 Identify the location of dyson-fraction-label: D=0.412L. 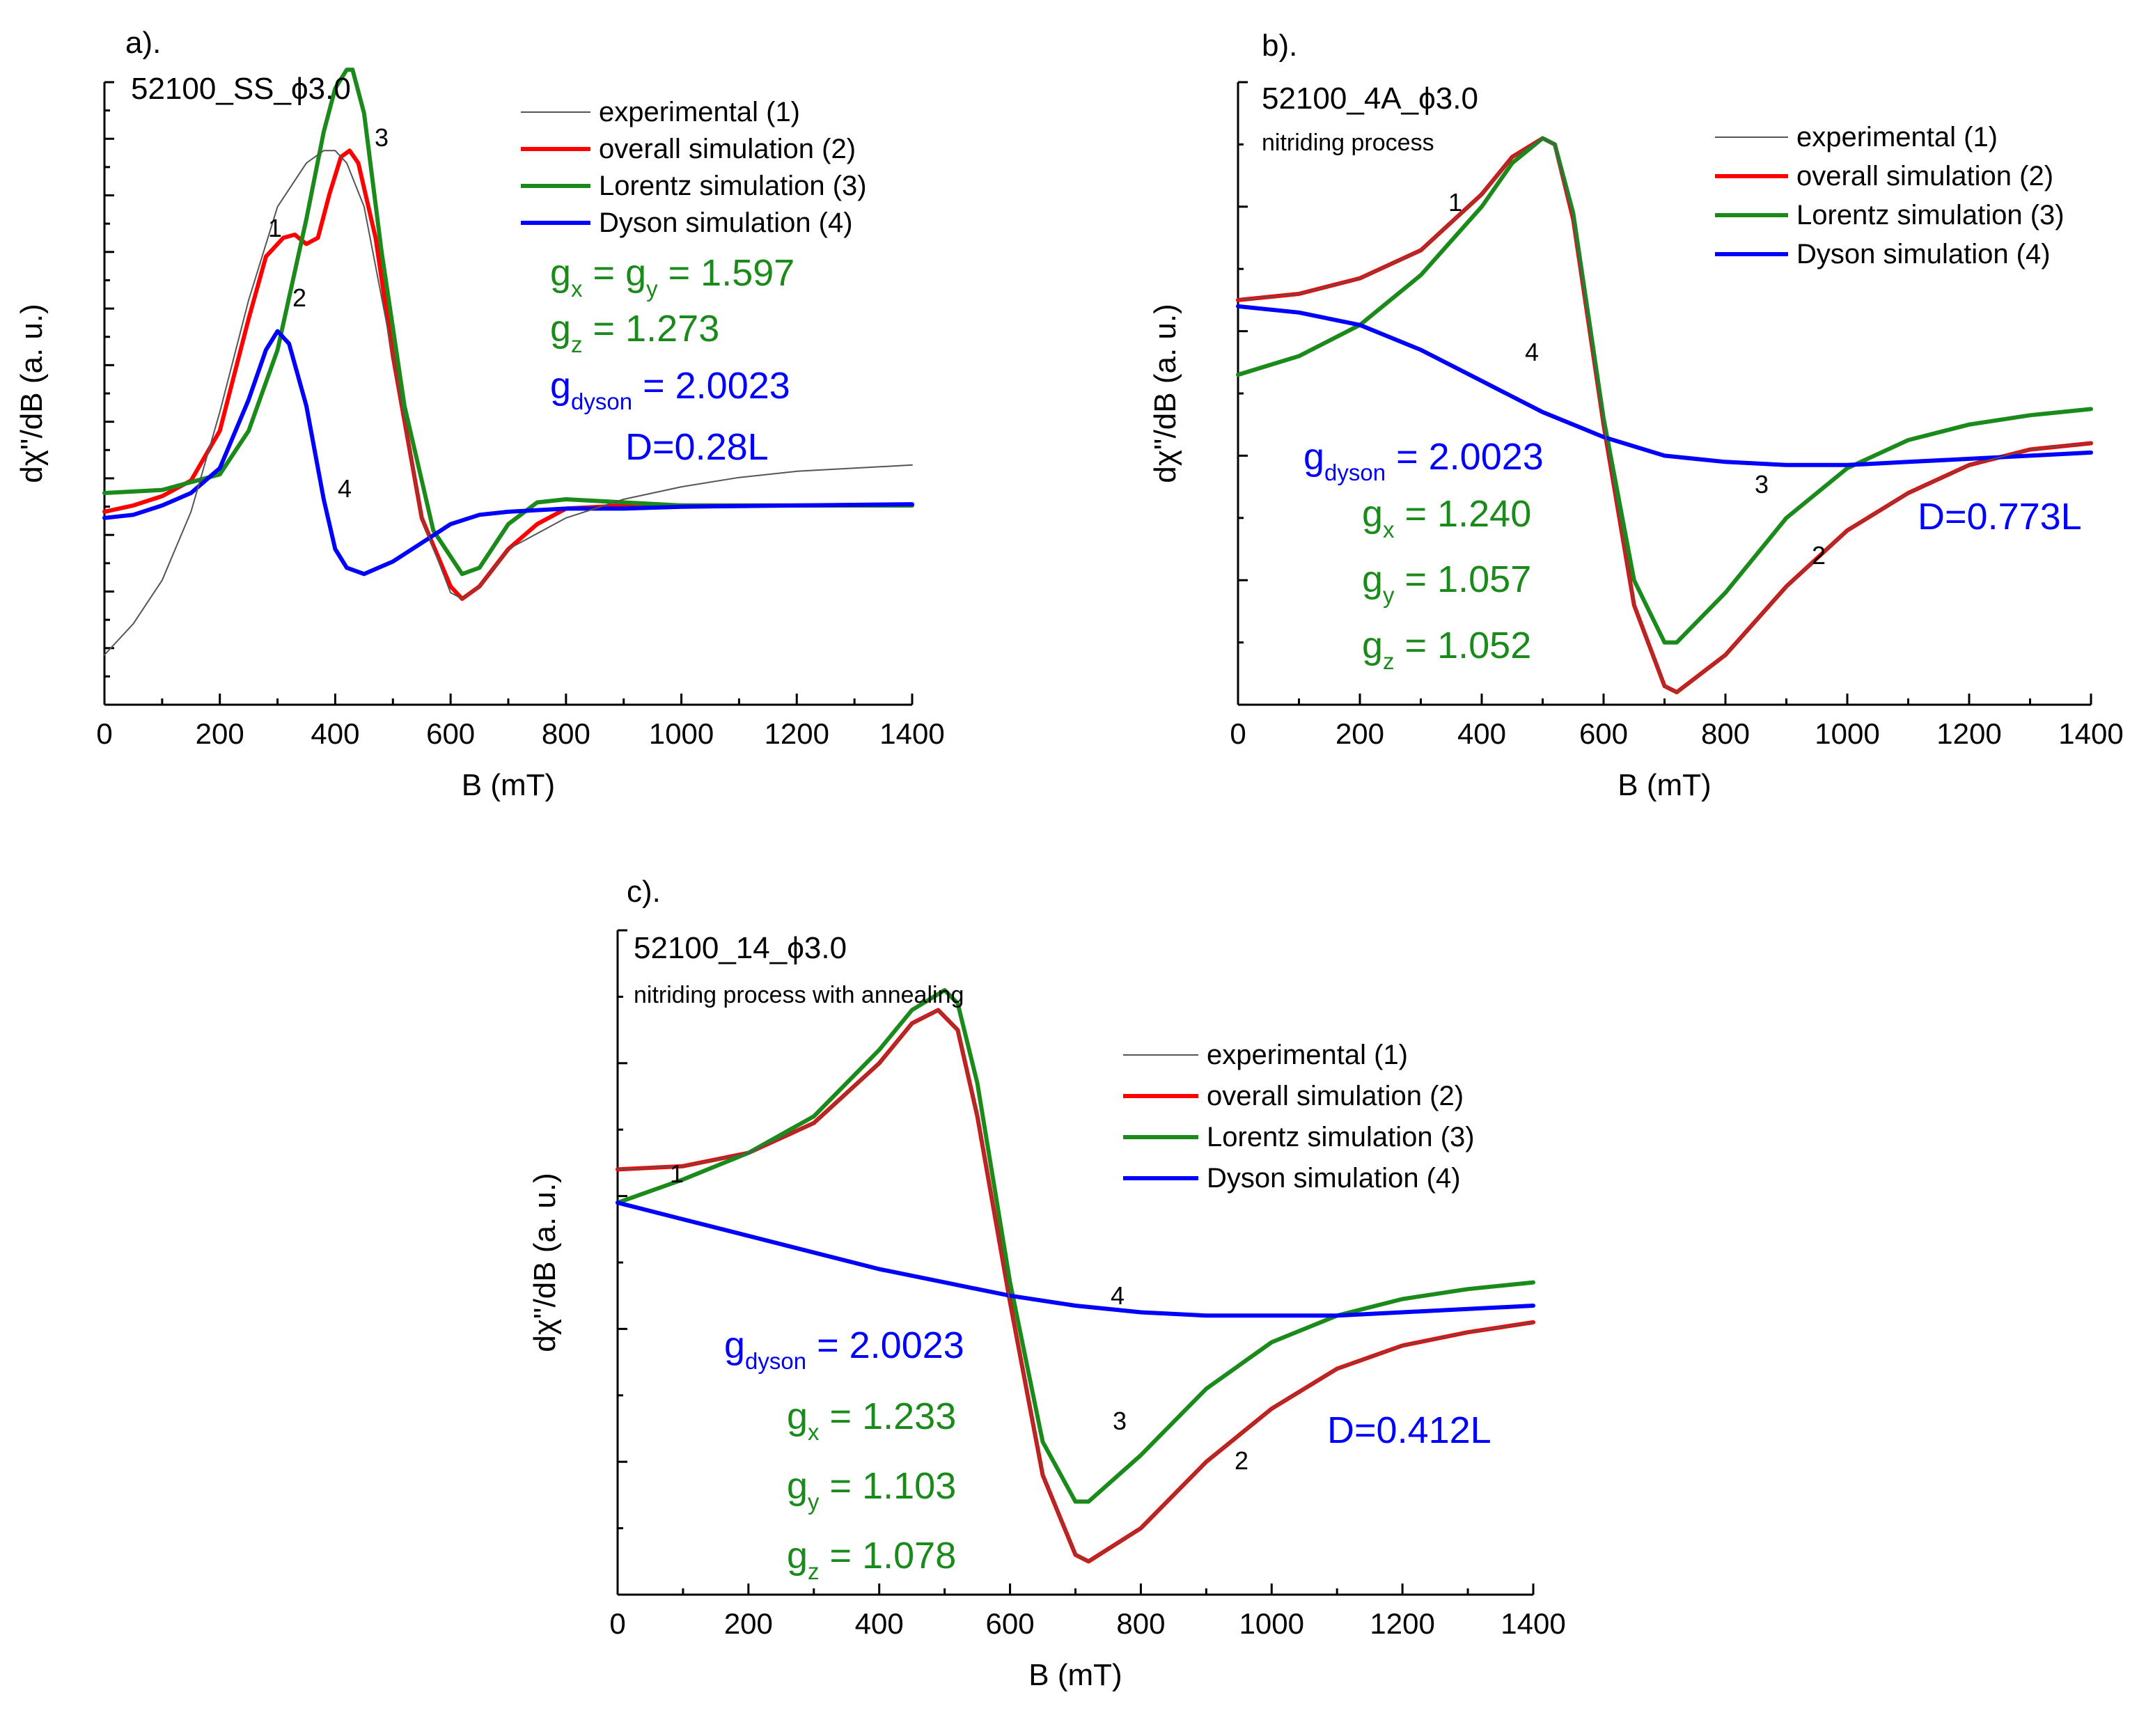
(1409, 1430).